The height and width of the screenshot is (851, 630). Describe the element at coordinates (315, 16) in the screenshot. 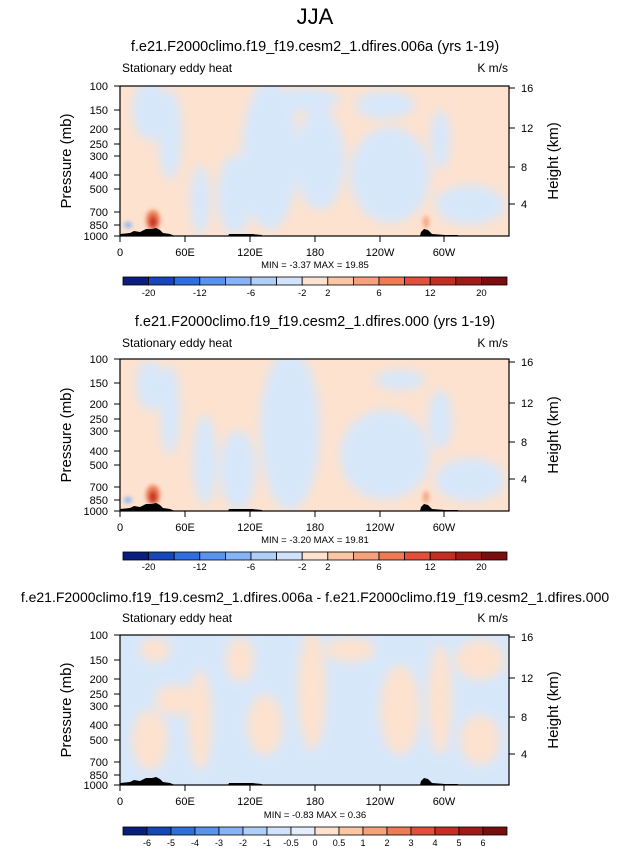

I see `figure-title: JJA` at that location.